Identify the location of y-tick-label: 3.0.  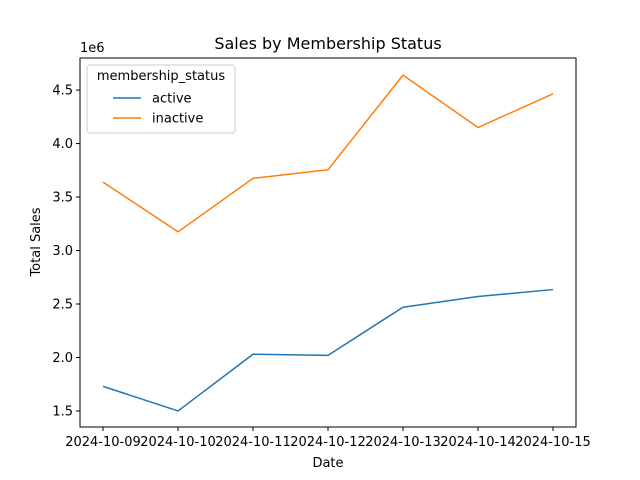
(62, 251).